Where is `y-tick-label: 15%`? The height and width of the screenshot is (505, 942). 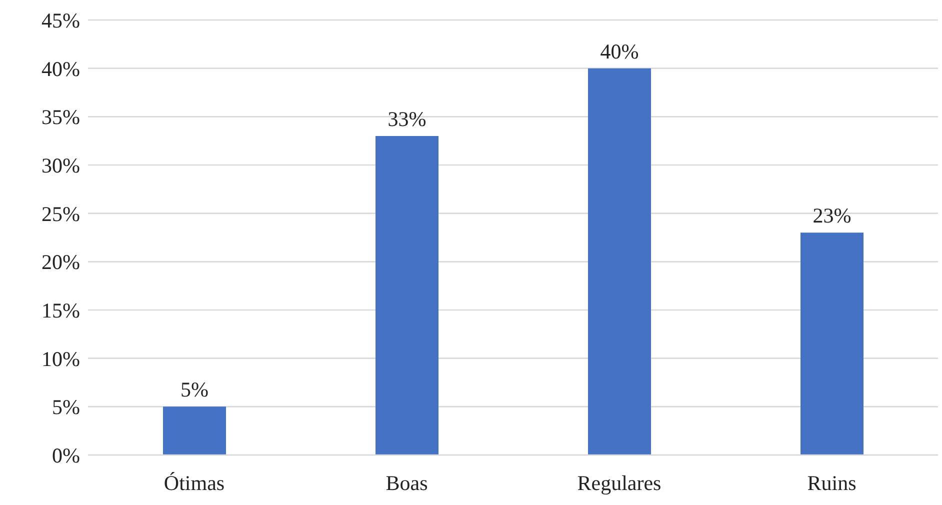 y-tick-label: 15% is located at coordinates (61, 310).